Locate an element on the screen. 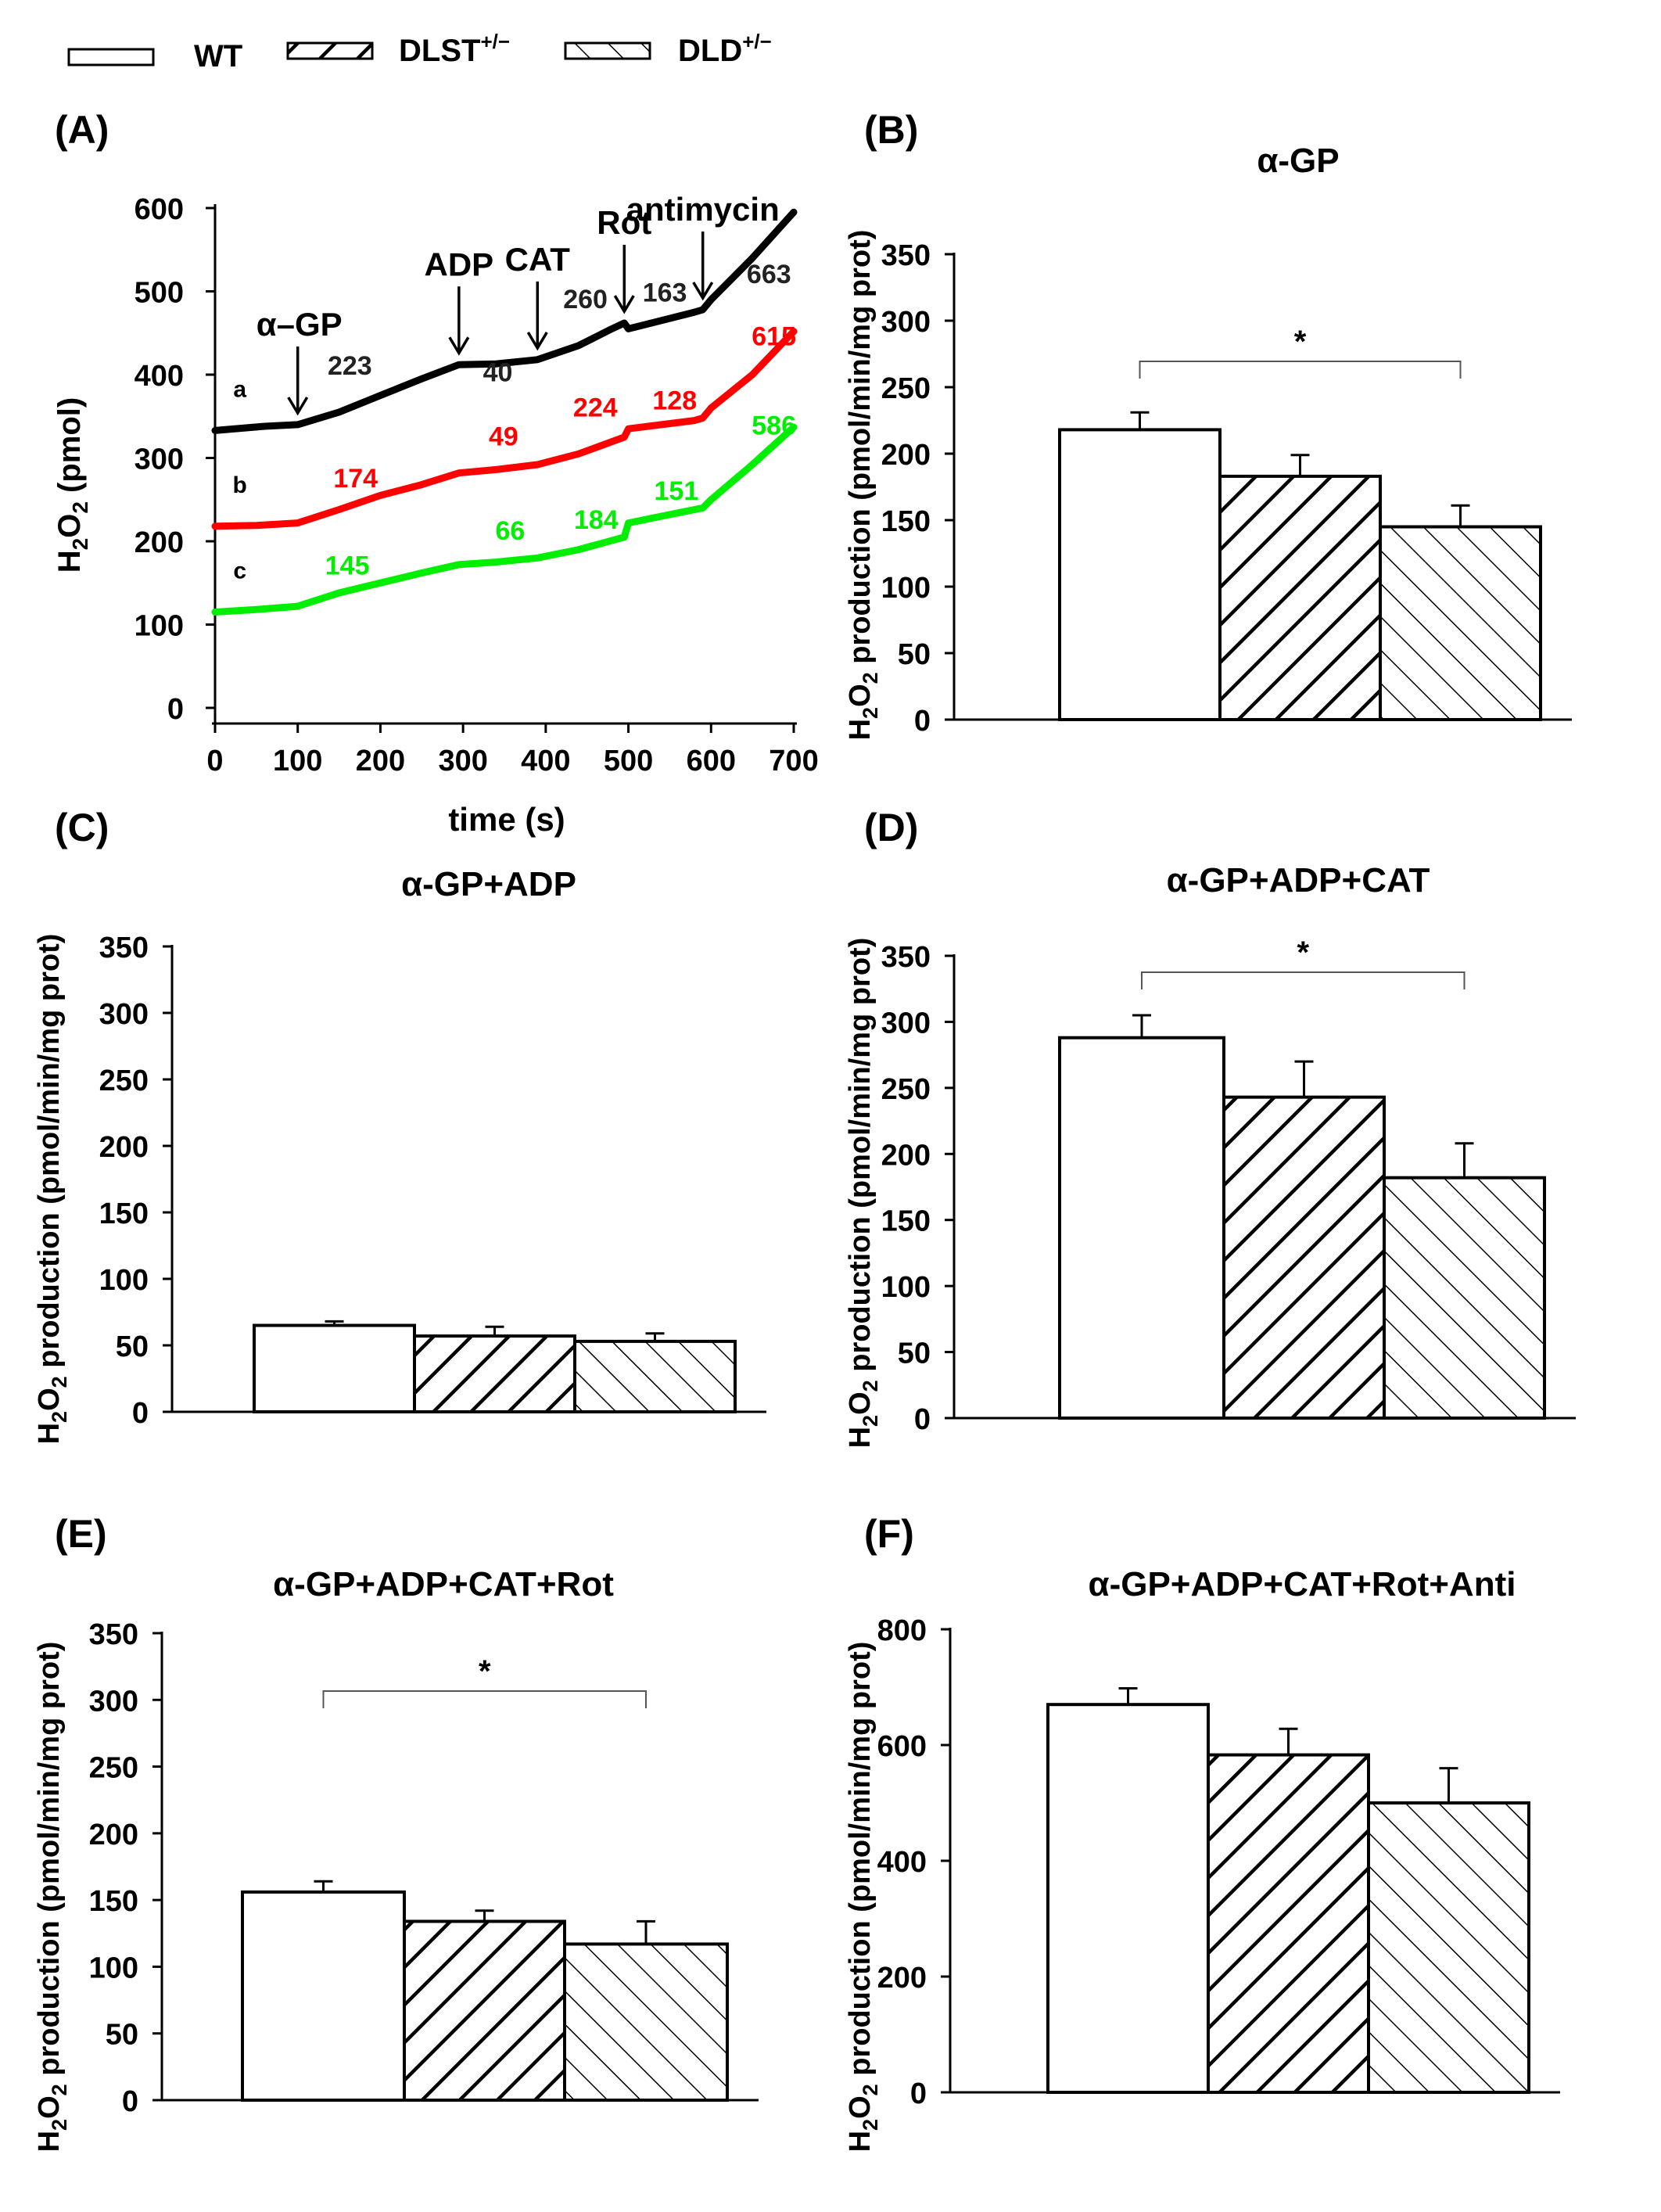 This screenshot has width=1661, height=2212. panel-e-bar-dld is located at coordinates (646, 2022).